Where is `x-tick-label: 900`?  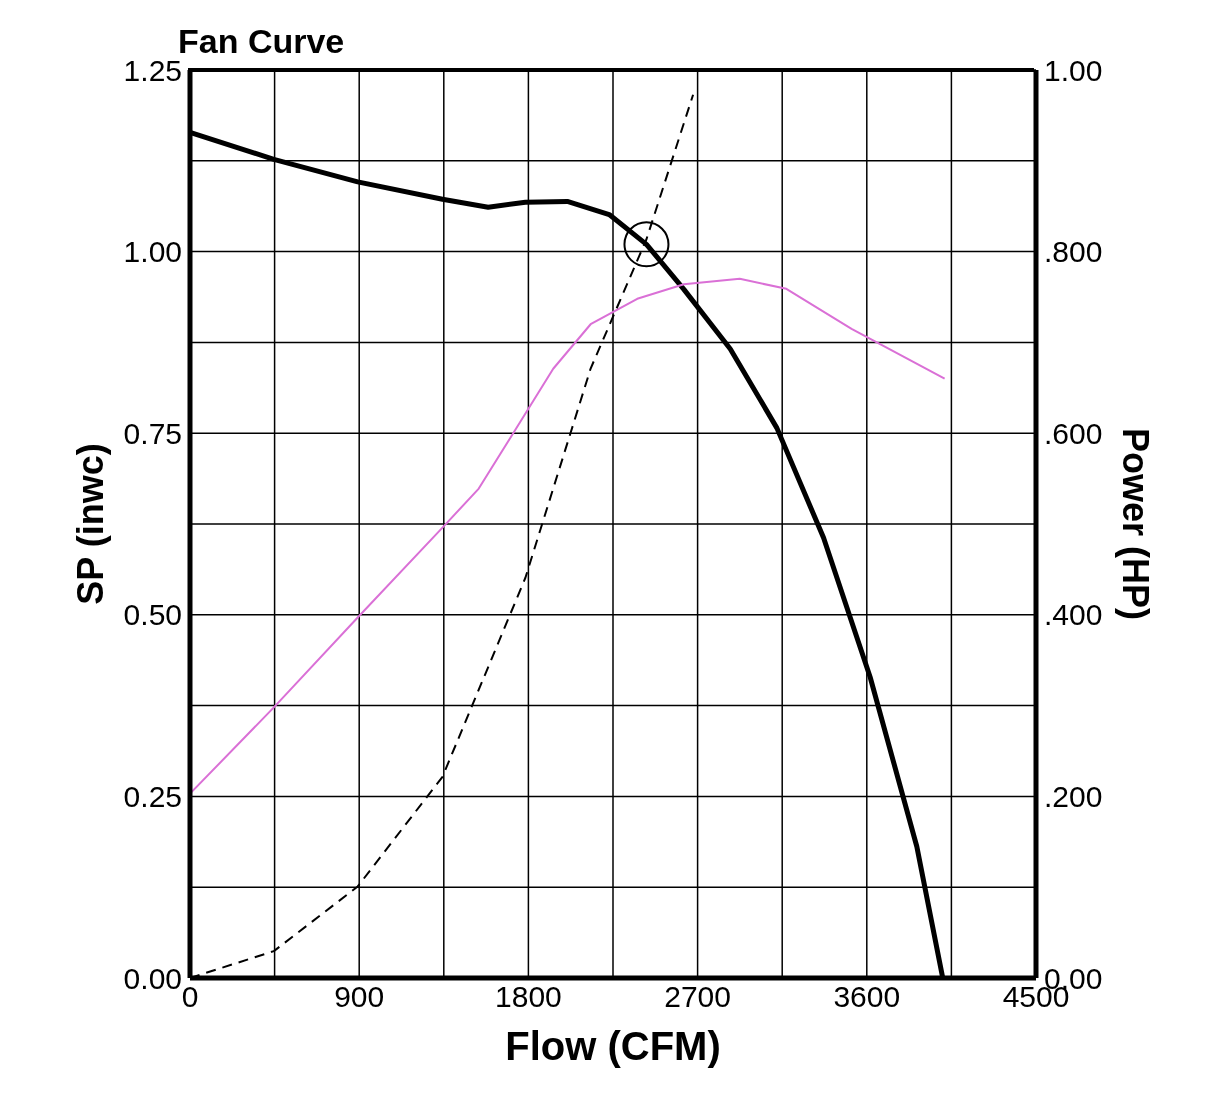
x-tick-label: 900 is located at coordinates (359, 997).